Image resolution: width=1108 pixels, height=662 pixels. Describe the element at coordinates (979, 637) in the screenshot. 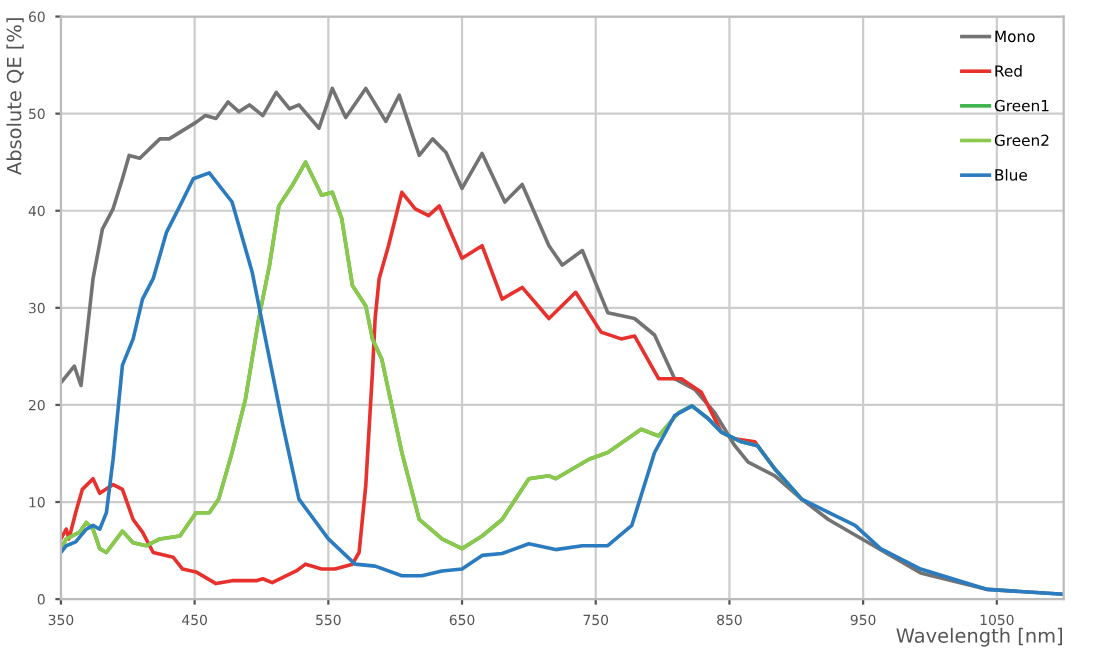

I see `x-axis-title: Wavelength [nm]` at that location.